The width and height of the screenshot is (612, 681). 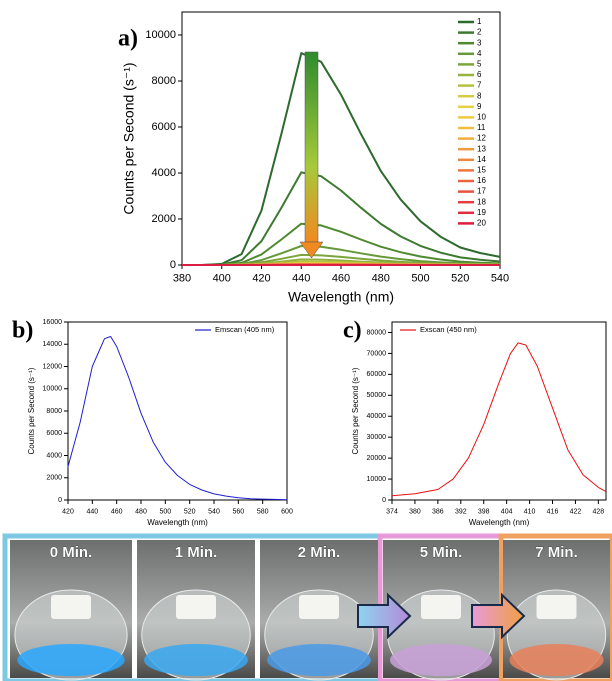 I want to click on x-tick-label: 428, so click(x=599, y=511).